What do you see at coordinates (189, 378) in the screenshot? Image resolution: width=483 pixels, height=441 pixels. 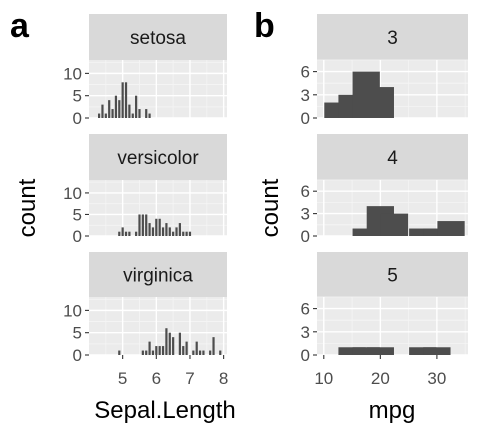 I see `x-tick-label: 7` at bounding box center [189, 378].